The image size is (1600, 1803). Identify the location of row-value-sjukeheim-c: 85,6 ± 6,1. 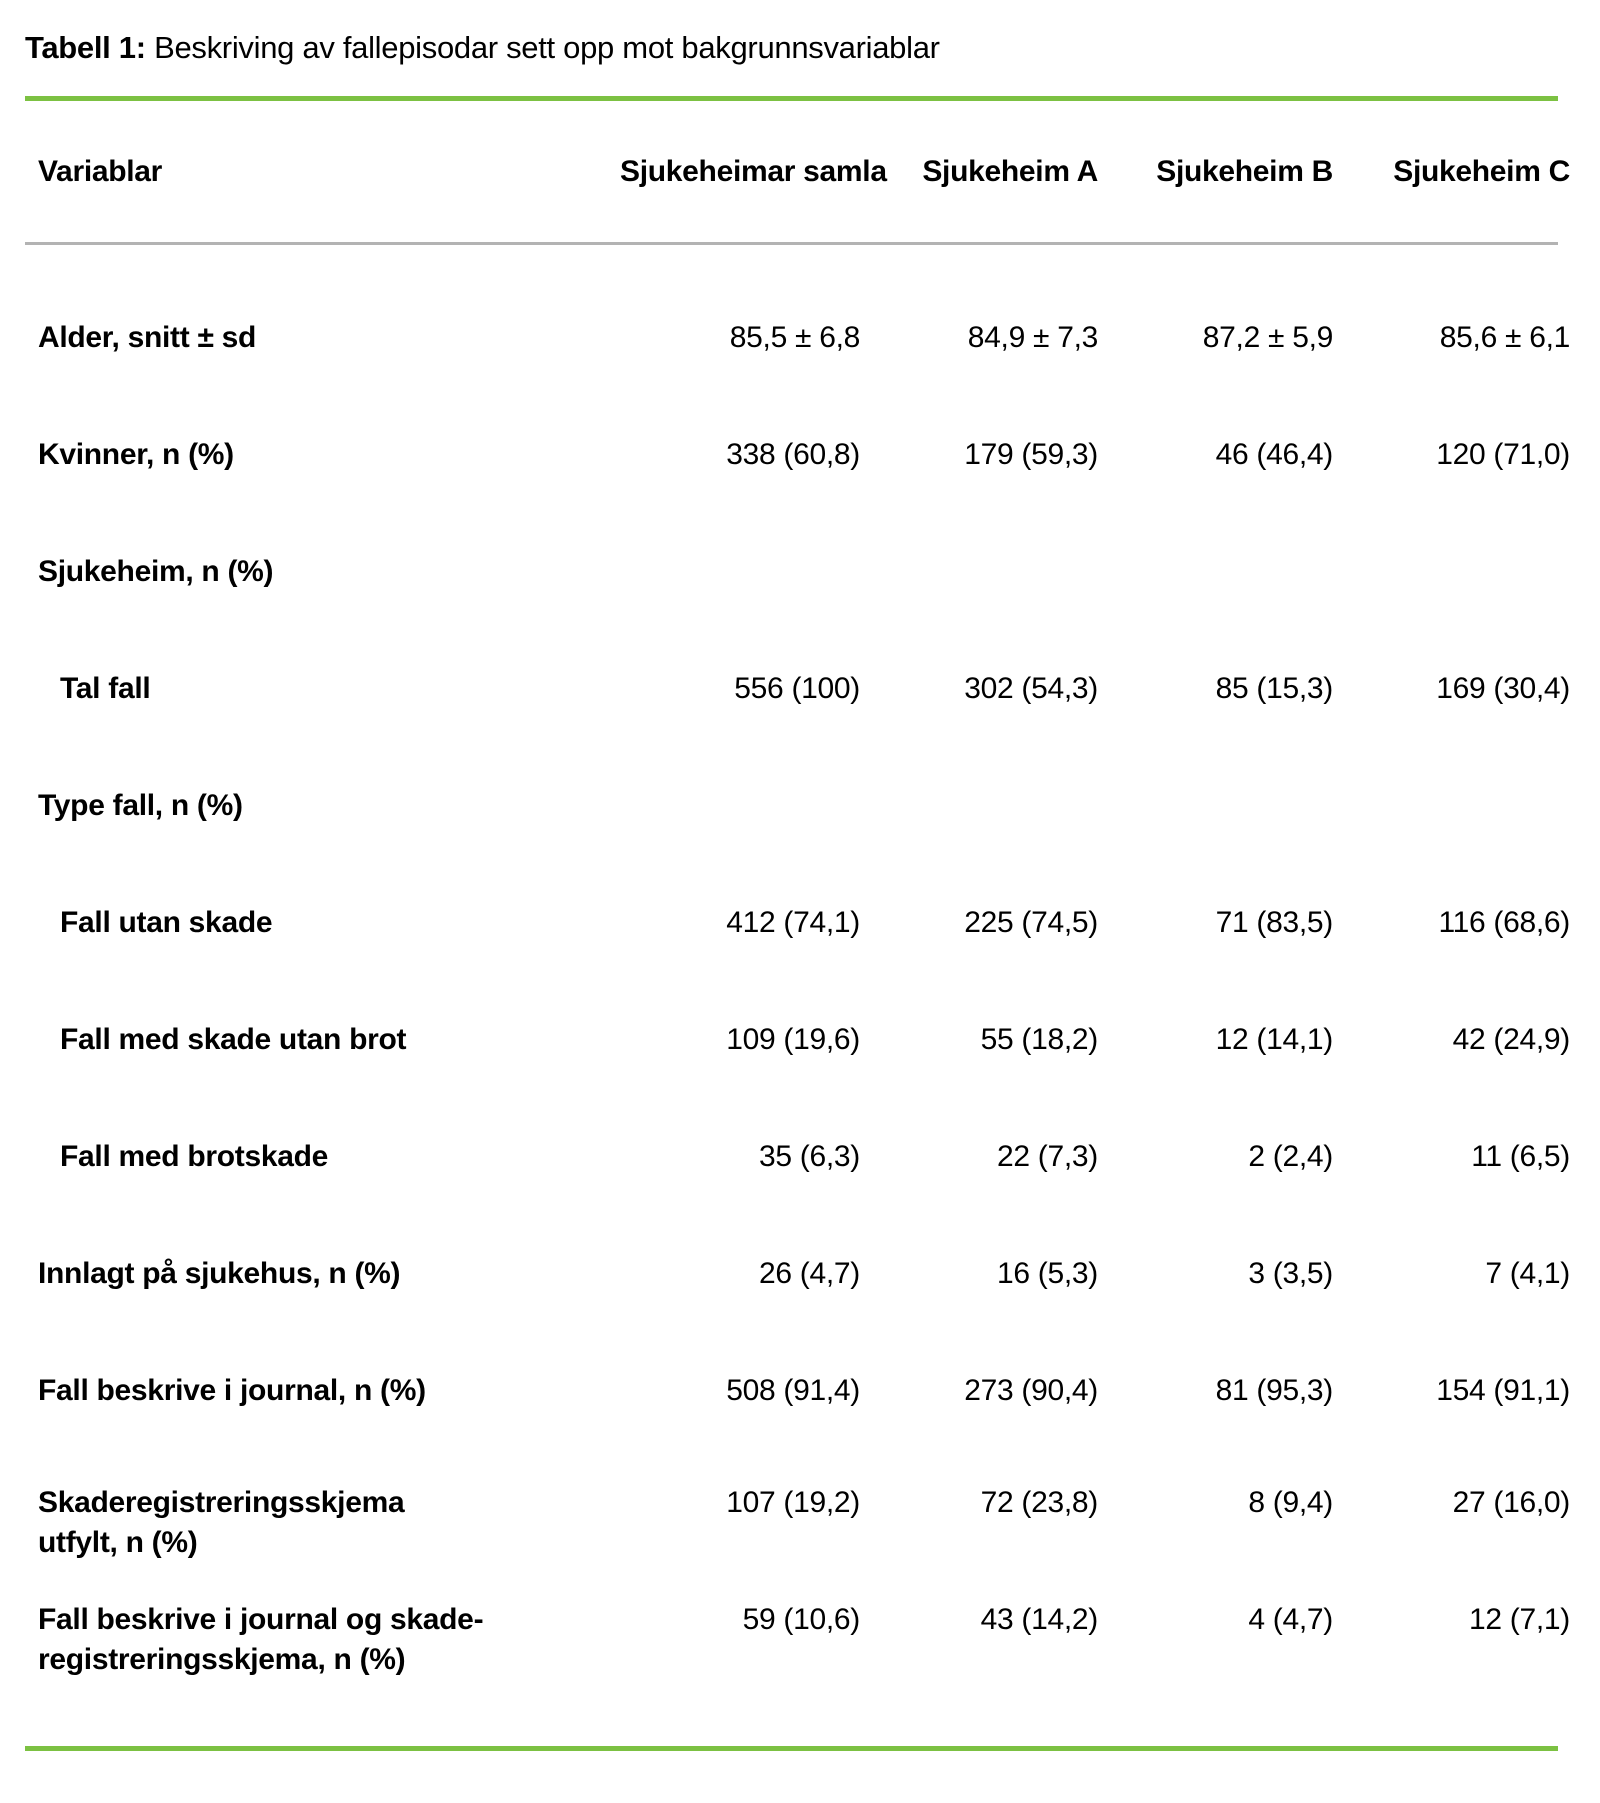
(1505, 337).